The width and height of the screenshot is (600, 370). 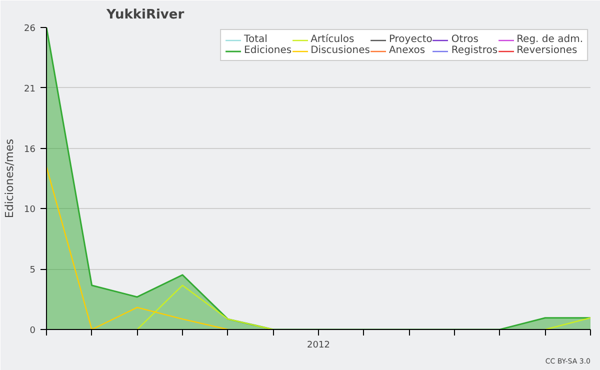 What do you see at coordinates (137, 248) in the screenshot?
I see `line-series` at bounding box center [137, 248].